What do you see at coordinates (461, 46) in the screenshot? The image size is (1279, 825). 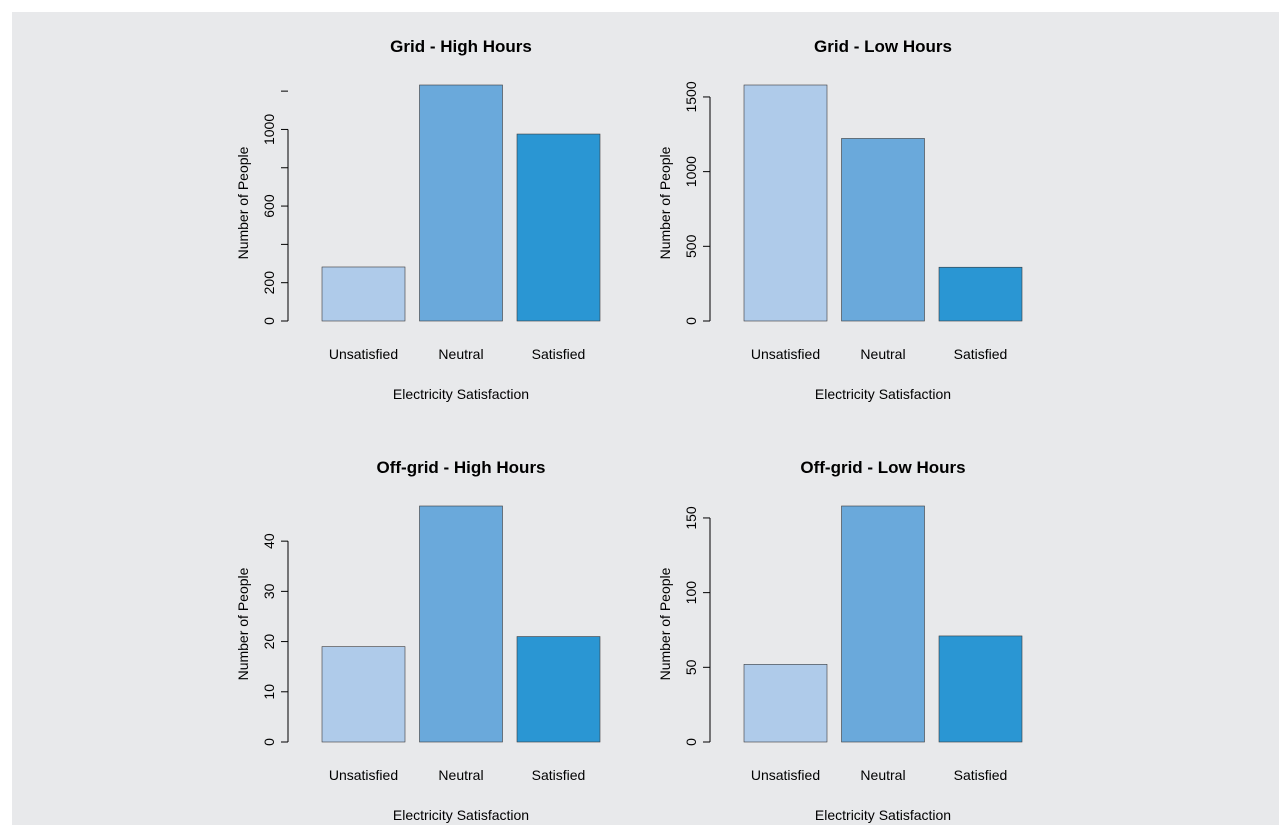 I see `chart-title: Grid - High Hours` at bounding box center [461, 46].